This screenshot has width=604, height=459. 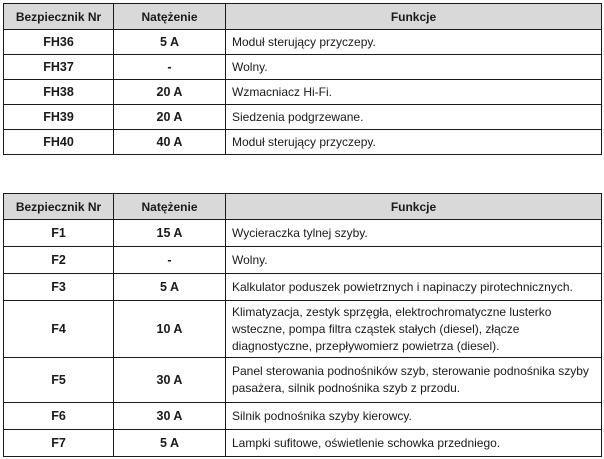 I want to click on fuse-number: F2, so click(x=58, y=260).